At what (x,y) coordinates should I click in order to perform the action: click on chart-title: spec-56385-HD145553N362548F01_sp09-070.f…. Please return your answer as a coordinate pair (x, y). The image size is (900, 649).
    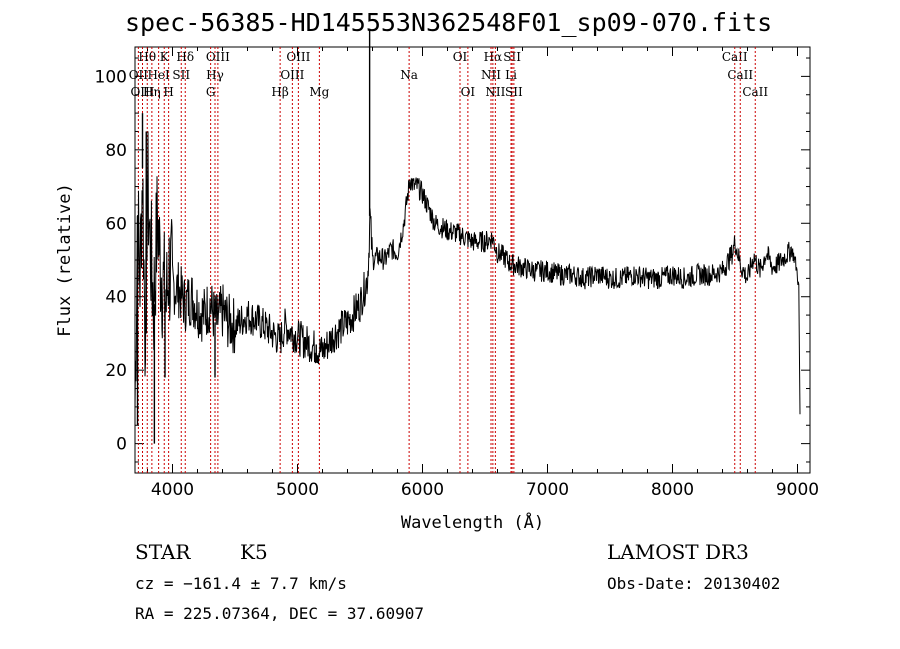
    Looking at the image, I should click on (449, 22).